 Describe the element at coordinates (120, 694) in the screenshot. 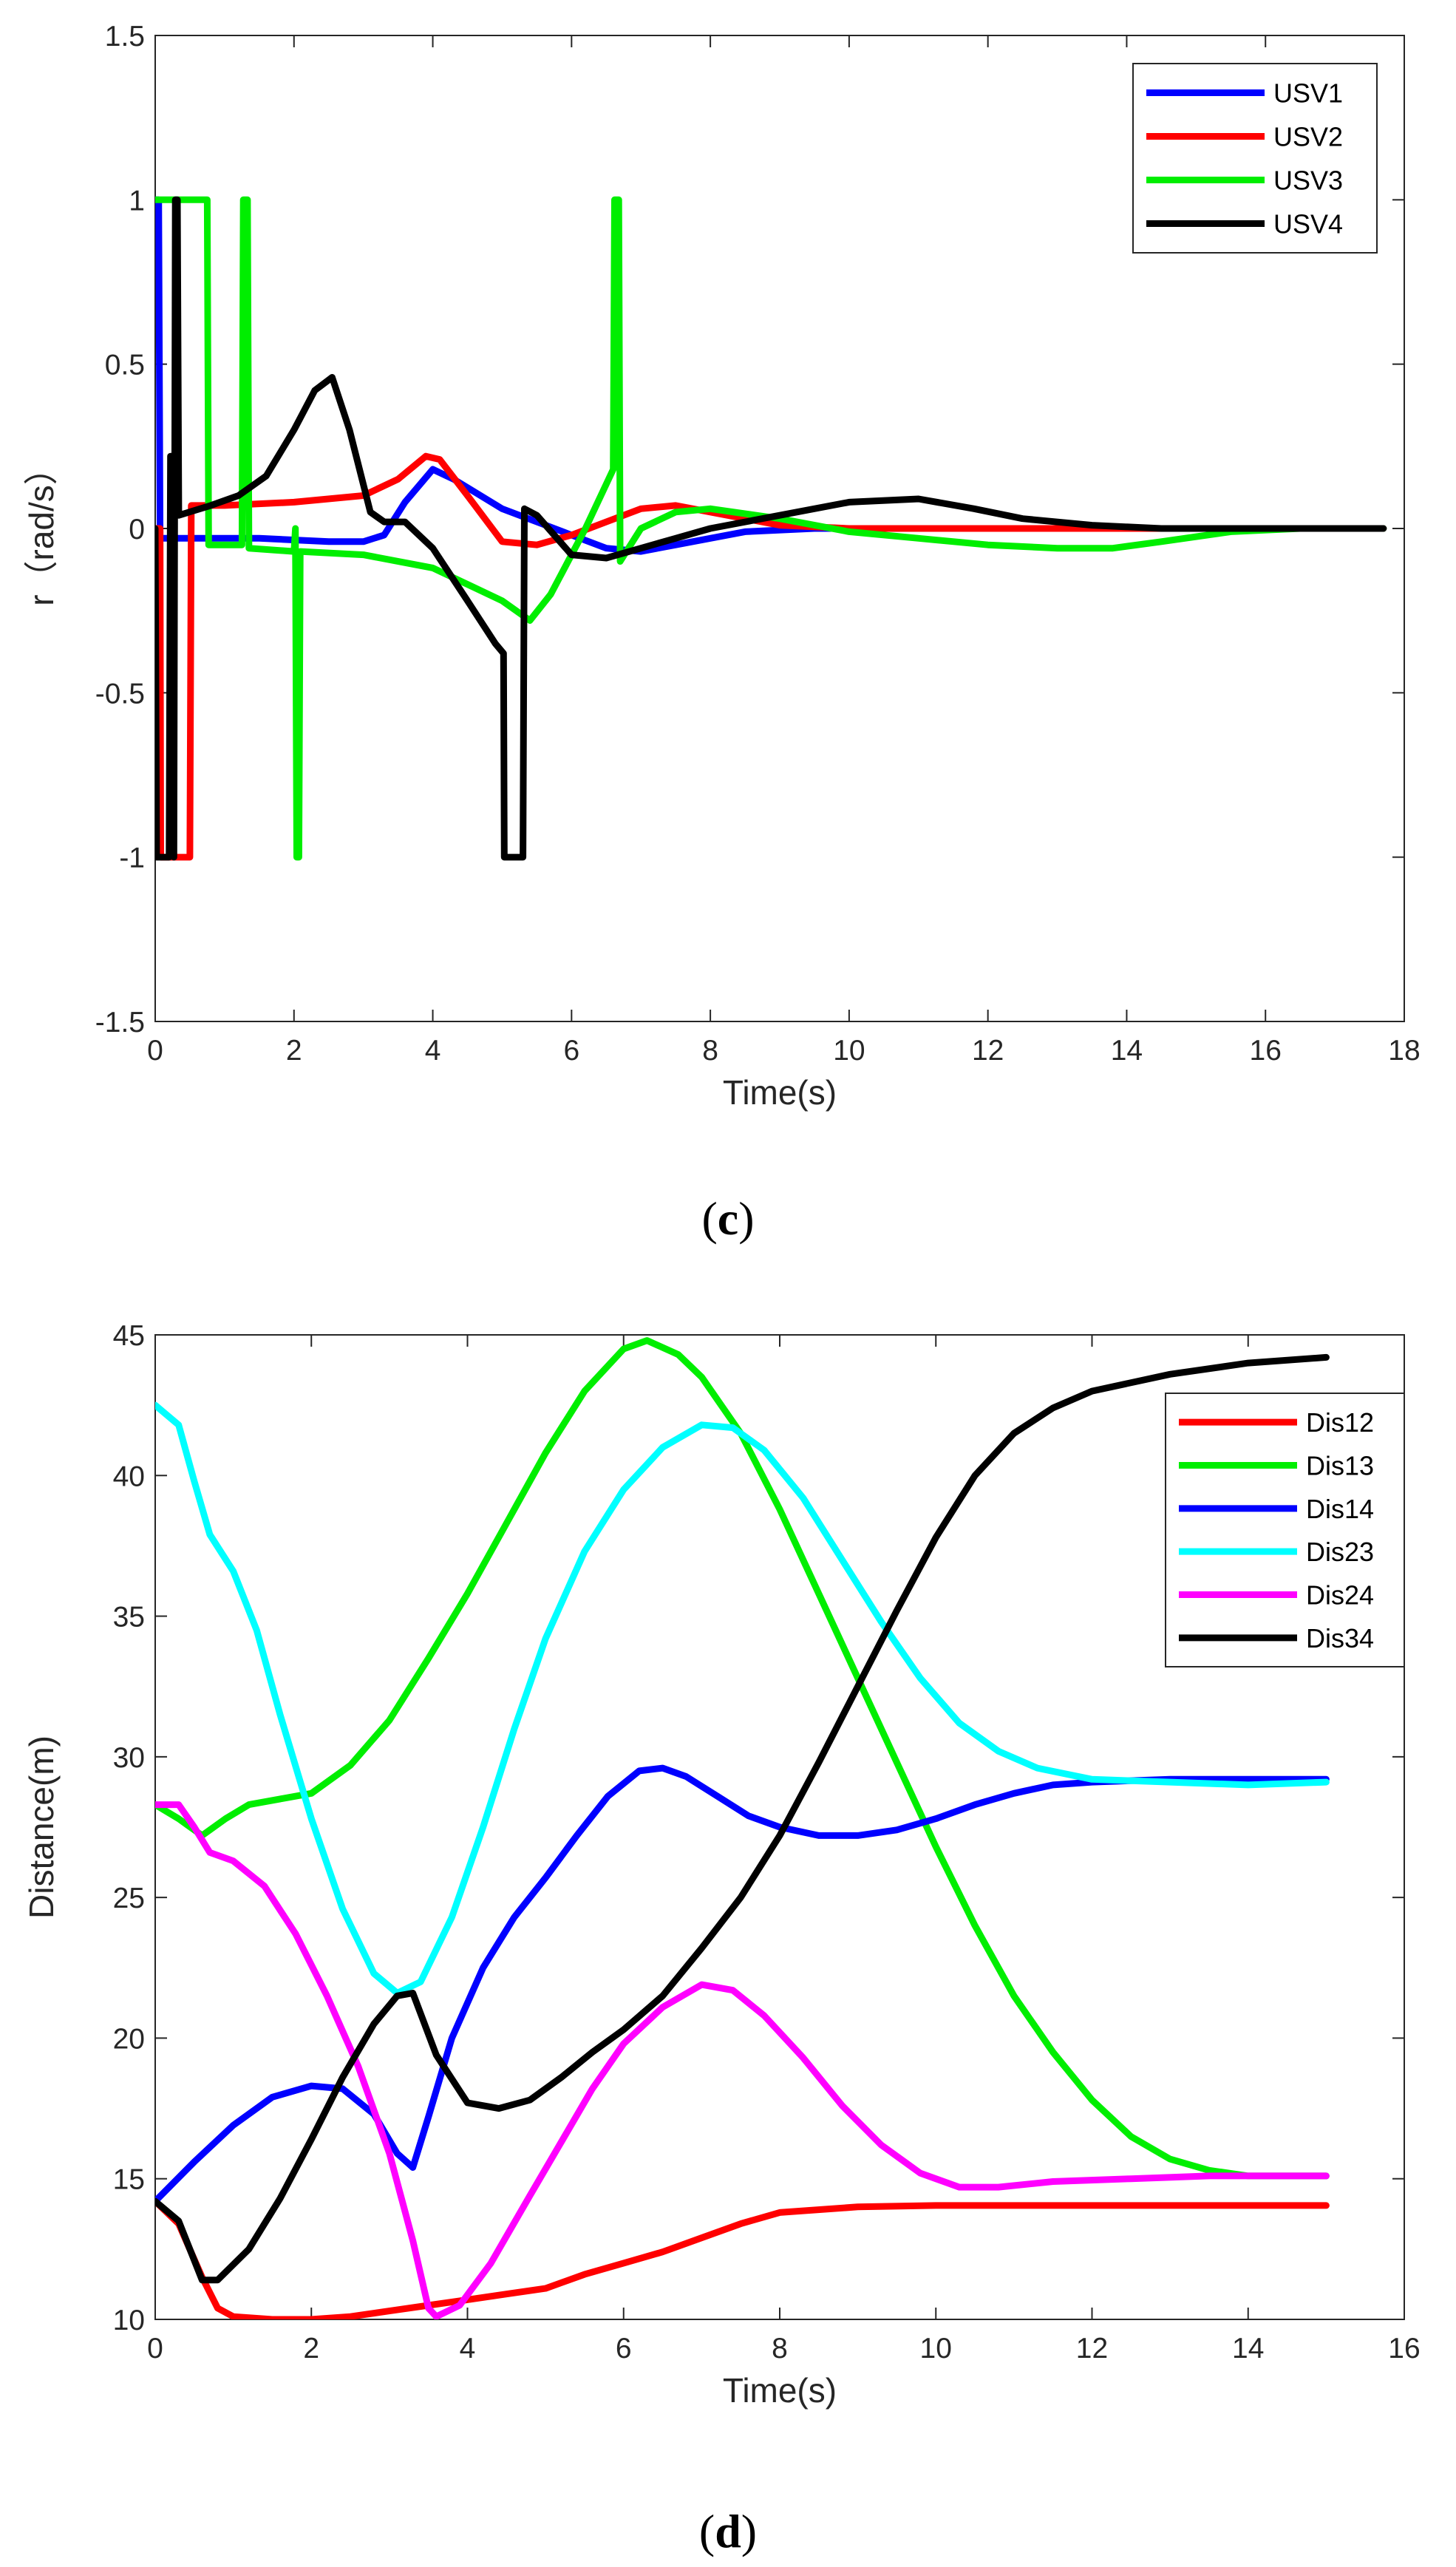

I see `y-tick-label: -0.5` at that location.